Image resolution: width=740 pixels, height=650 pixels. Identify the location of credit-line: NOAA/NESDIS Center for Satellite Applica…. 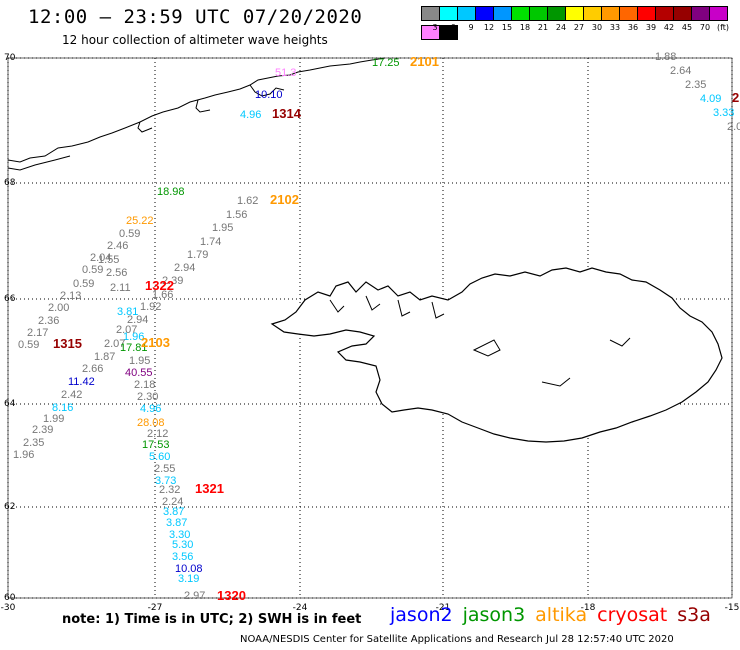
(457, 639).